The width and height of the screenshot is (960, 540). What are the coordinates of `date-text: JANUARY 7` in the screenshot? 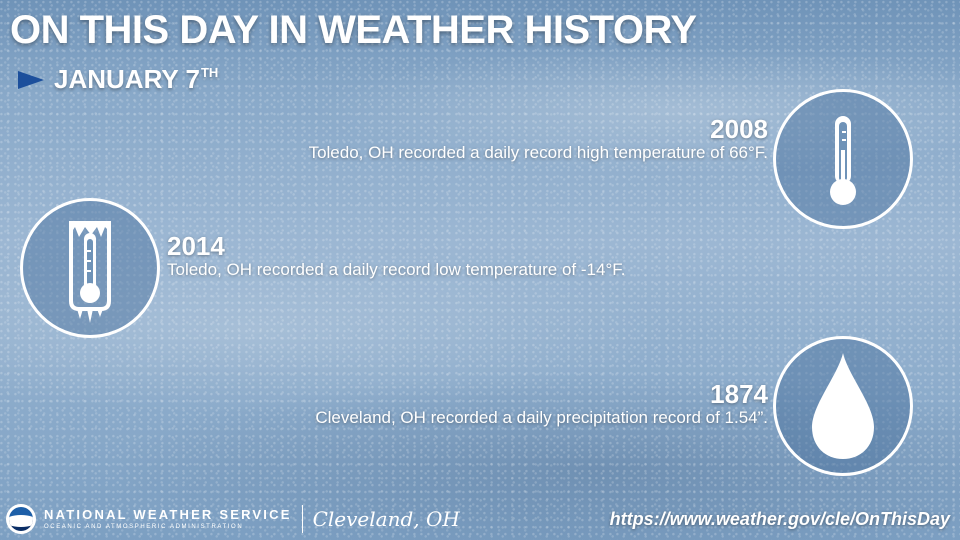 It's located at (127, 79).